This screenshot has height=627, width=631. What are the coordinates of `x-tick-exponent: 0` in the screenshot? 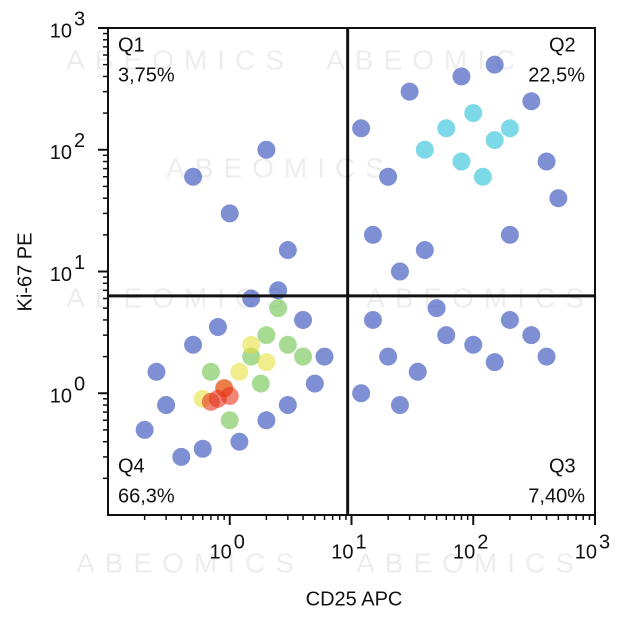 It's located at (239, 542).